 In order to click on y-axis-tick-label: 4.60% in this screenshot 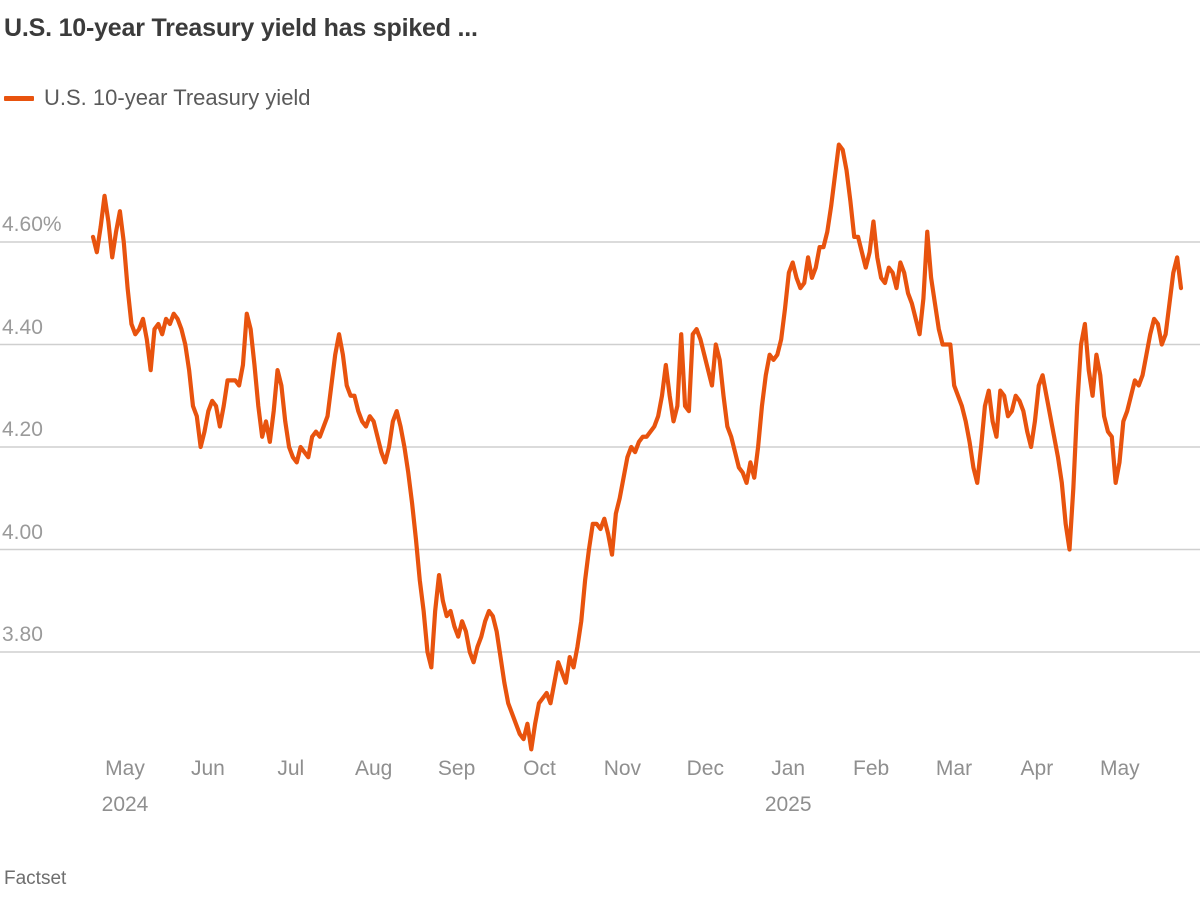, I will do `click(32, 224)`.